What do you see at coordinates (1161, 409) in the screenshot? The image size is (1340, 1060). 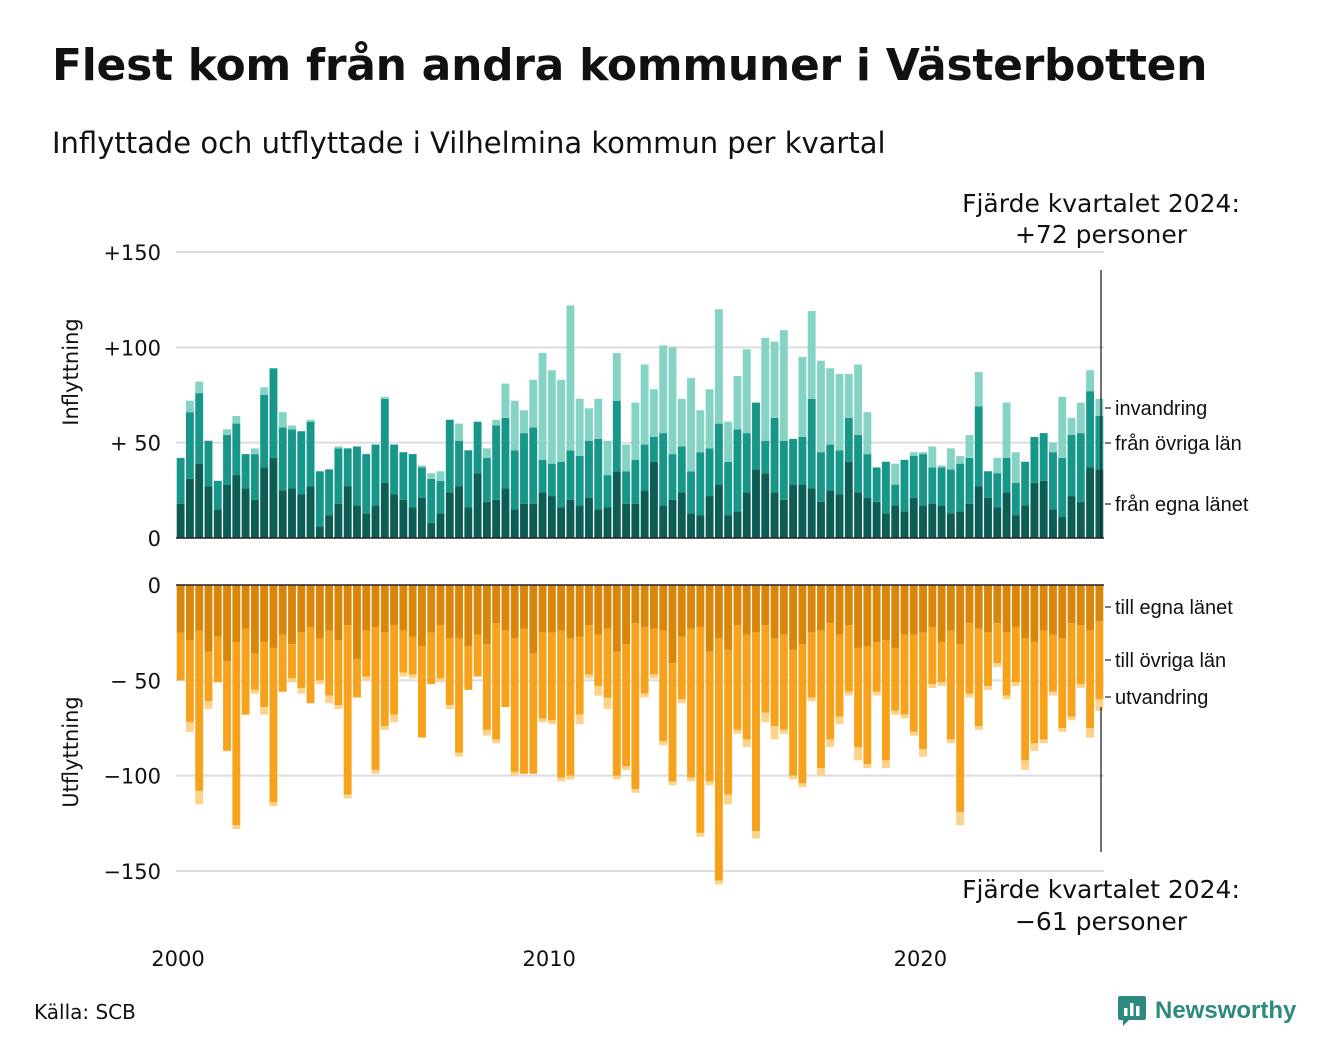 I see `svg-text: invandring` at bounding box center [1161, 409].